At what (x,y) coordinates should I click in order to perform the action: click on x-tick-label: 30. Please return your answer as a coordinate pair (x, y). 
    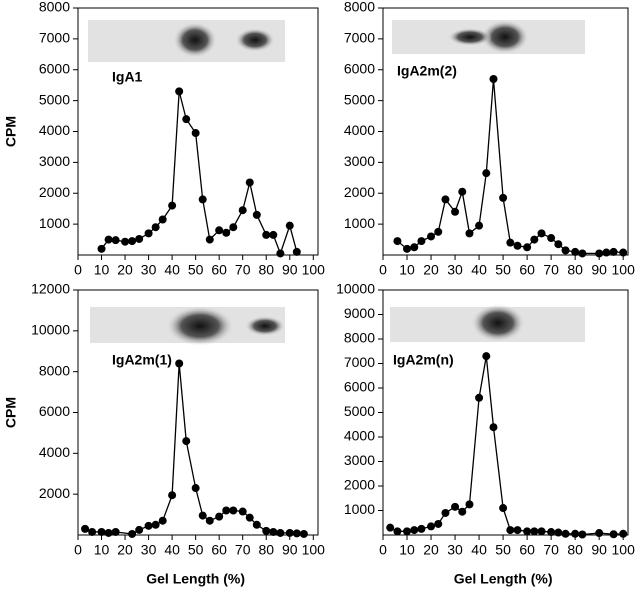
    Looking at the image, I should click on (149, 550).